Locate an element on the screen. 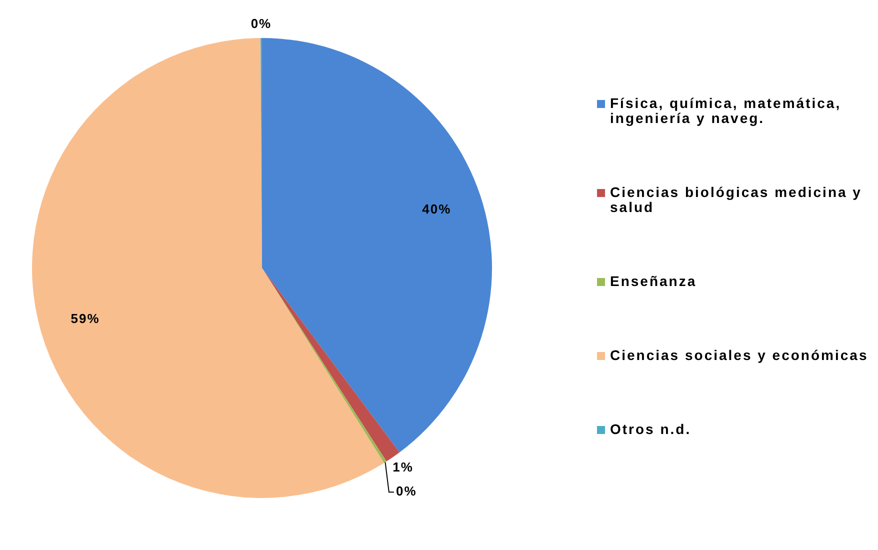  data-label: 1% is located at coordinates (403, 467).